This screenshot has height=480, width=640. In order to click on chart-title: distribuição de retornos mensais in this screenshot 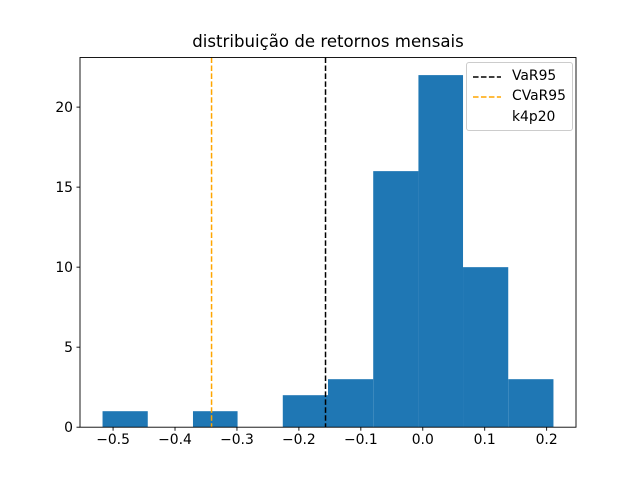, I will do `click(328, 41)`.